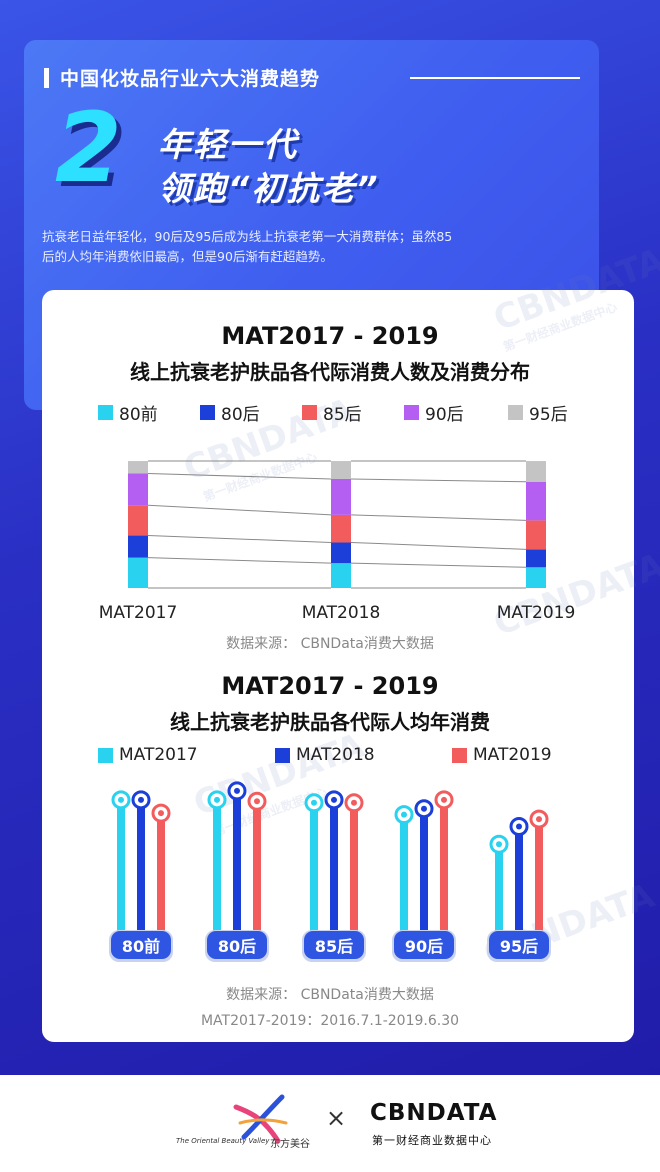  I want to click on lollipop-stem-85后-MAT2019, so click(354, 875).